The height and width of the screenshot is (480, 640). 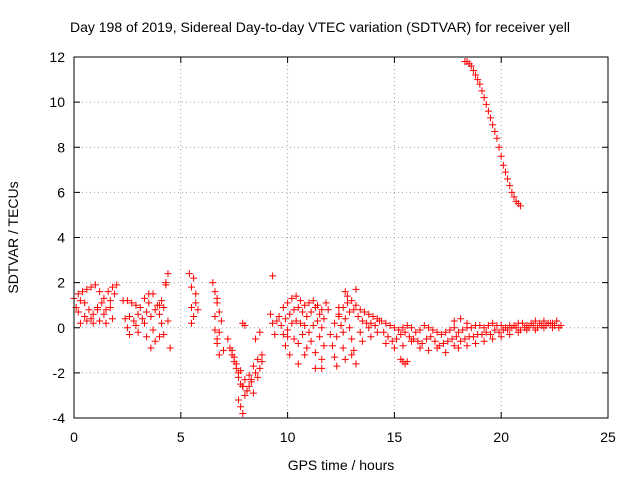 I want to click on y-tick-label: 10, so click(x=57, y=102).